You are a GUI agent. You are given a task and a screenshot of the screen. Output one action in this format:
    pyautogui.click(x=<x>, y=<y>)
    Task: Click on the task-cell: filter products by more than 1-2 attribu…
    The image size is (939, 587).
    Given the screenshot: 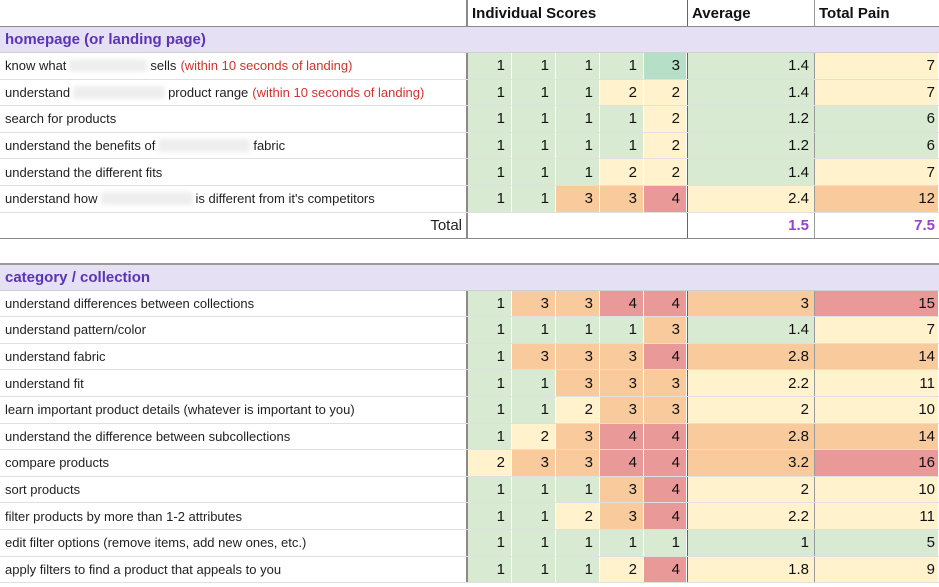 What is the action you would take?
    pyautogui.click(x=234, y=516)
    